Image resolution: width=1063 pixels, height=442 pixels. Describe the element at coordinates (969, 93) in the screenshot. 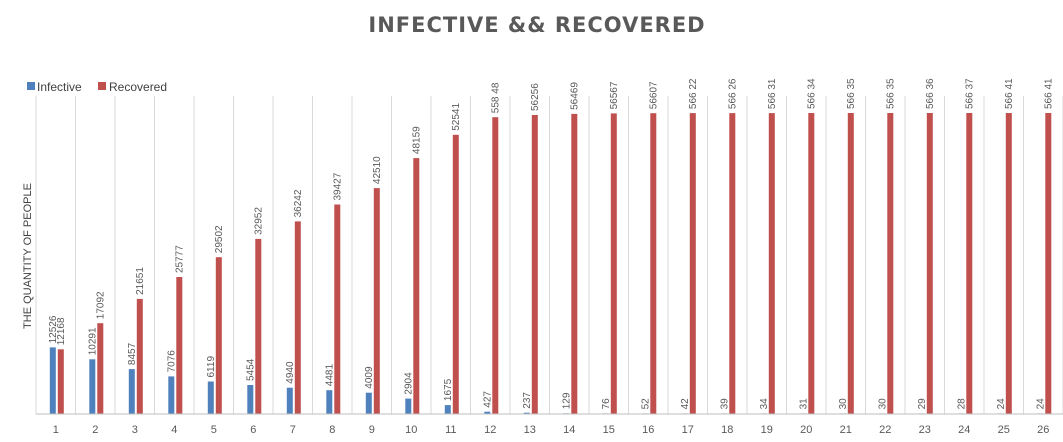

I see `data-label-recovered-24: 566 37` at that location.